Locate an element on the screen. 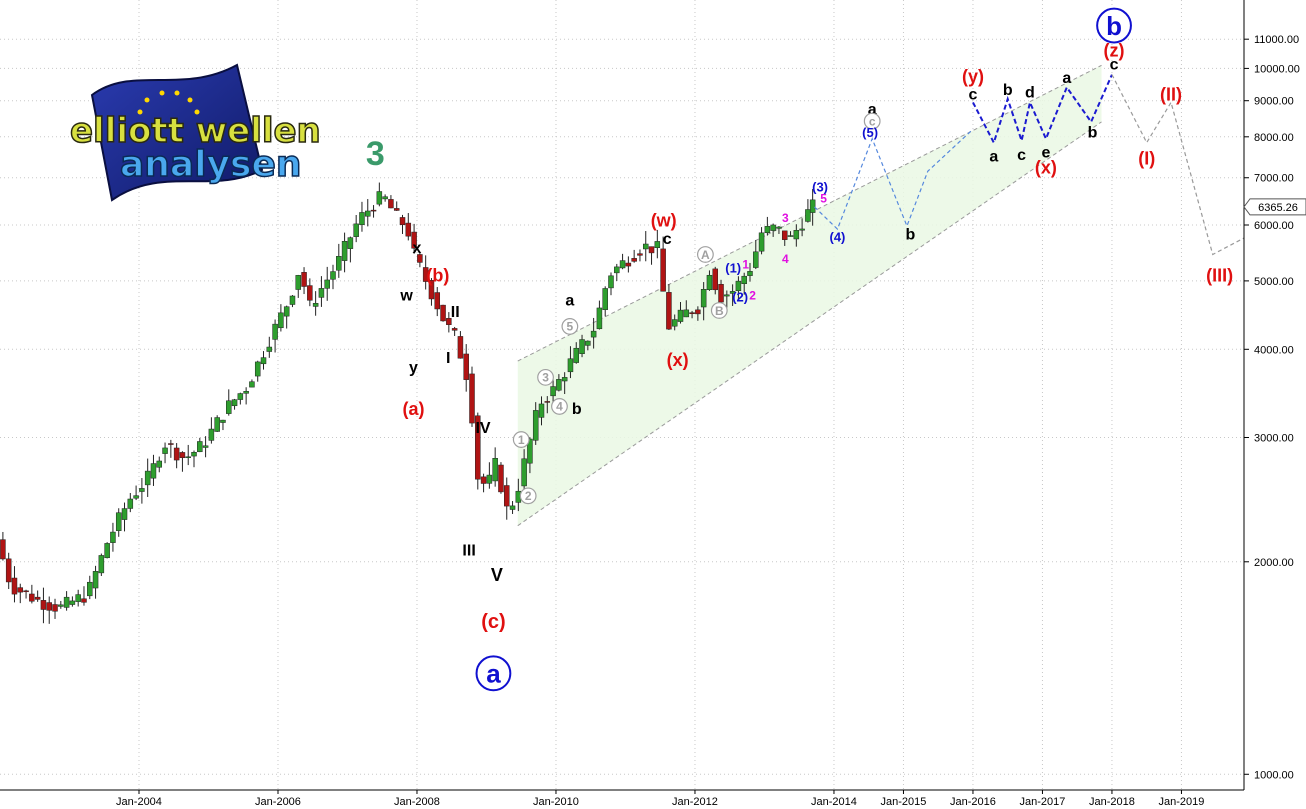 The height and width of the screenshot is (809, 1306). y-tick-label: 11000.00 is located at coordinates (1276, 40).